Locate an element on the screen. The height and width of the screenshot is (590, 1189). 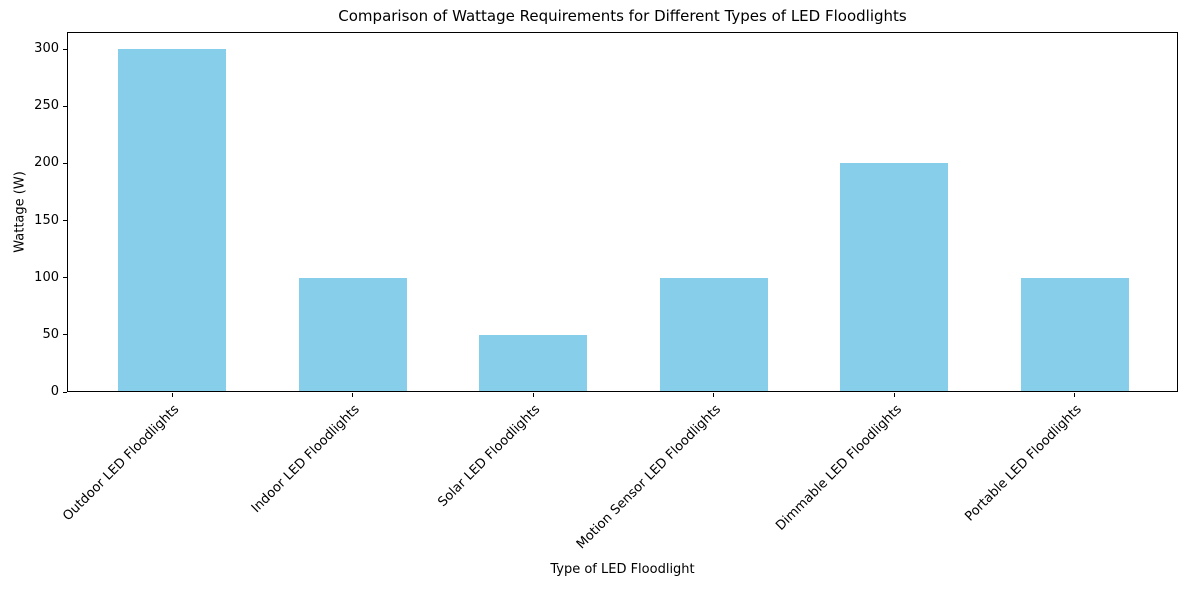
y-tick-label: 50 is located at coordinates (50, 334).